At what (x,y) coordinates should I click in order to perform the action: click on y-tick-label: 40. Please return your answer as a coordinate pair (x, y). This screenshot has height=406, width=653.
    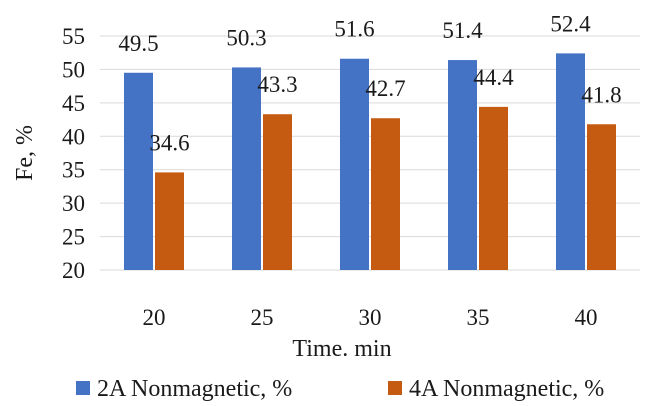
    Looking at the image, I should click on (73, 136).